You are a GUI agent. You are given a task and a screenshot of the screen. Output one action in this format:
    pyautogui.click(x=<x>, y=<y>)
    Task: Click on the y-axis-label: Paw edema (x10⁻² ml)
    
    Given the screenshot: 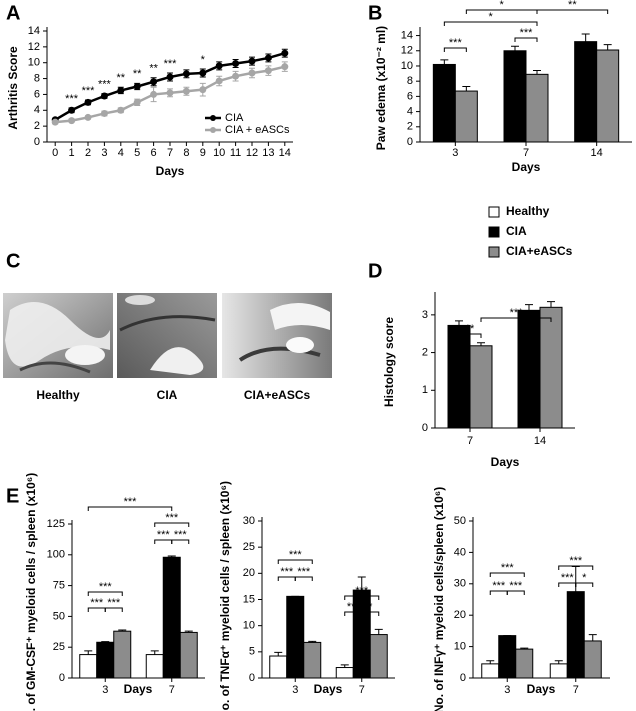 What is the action you would take?
    pyautogui.click(x=381, y=88)
    